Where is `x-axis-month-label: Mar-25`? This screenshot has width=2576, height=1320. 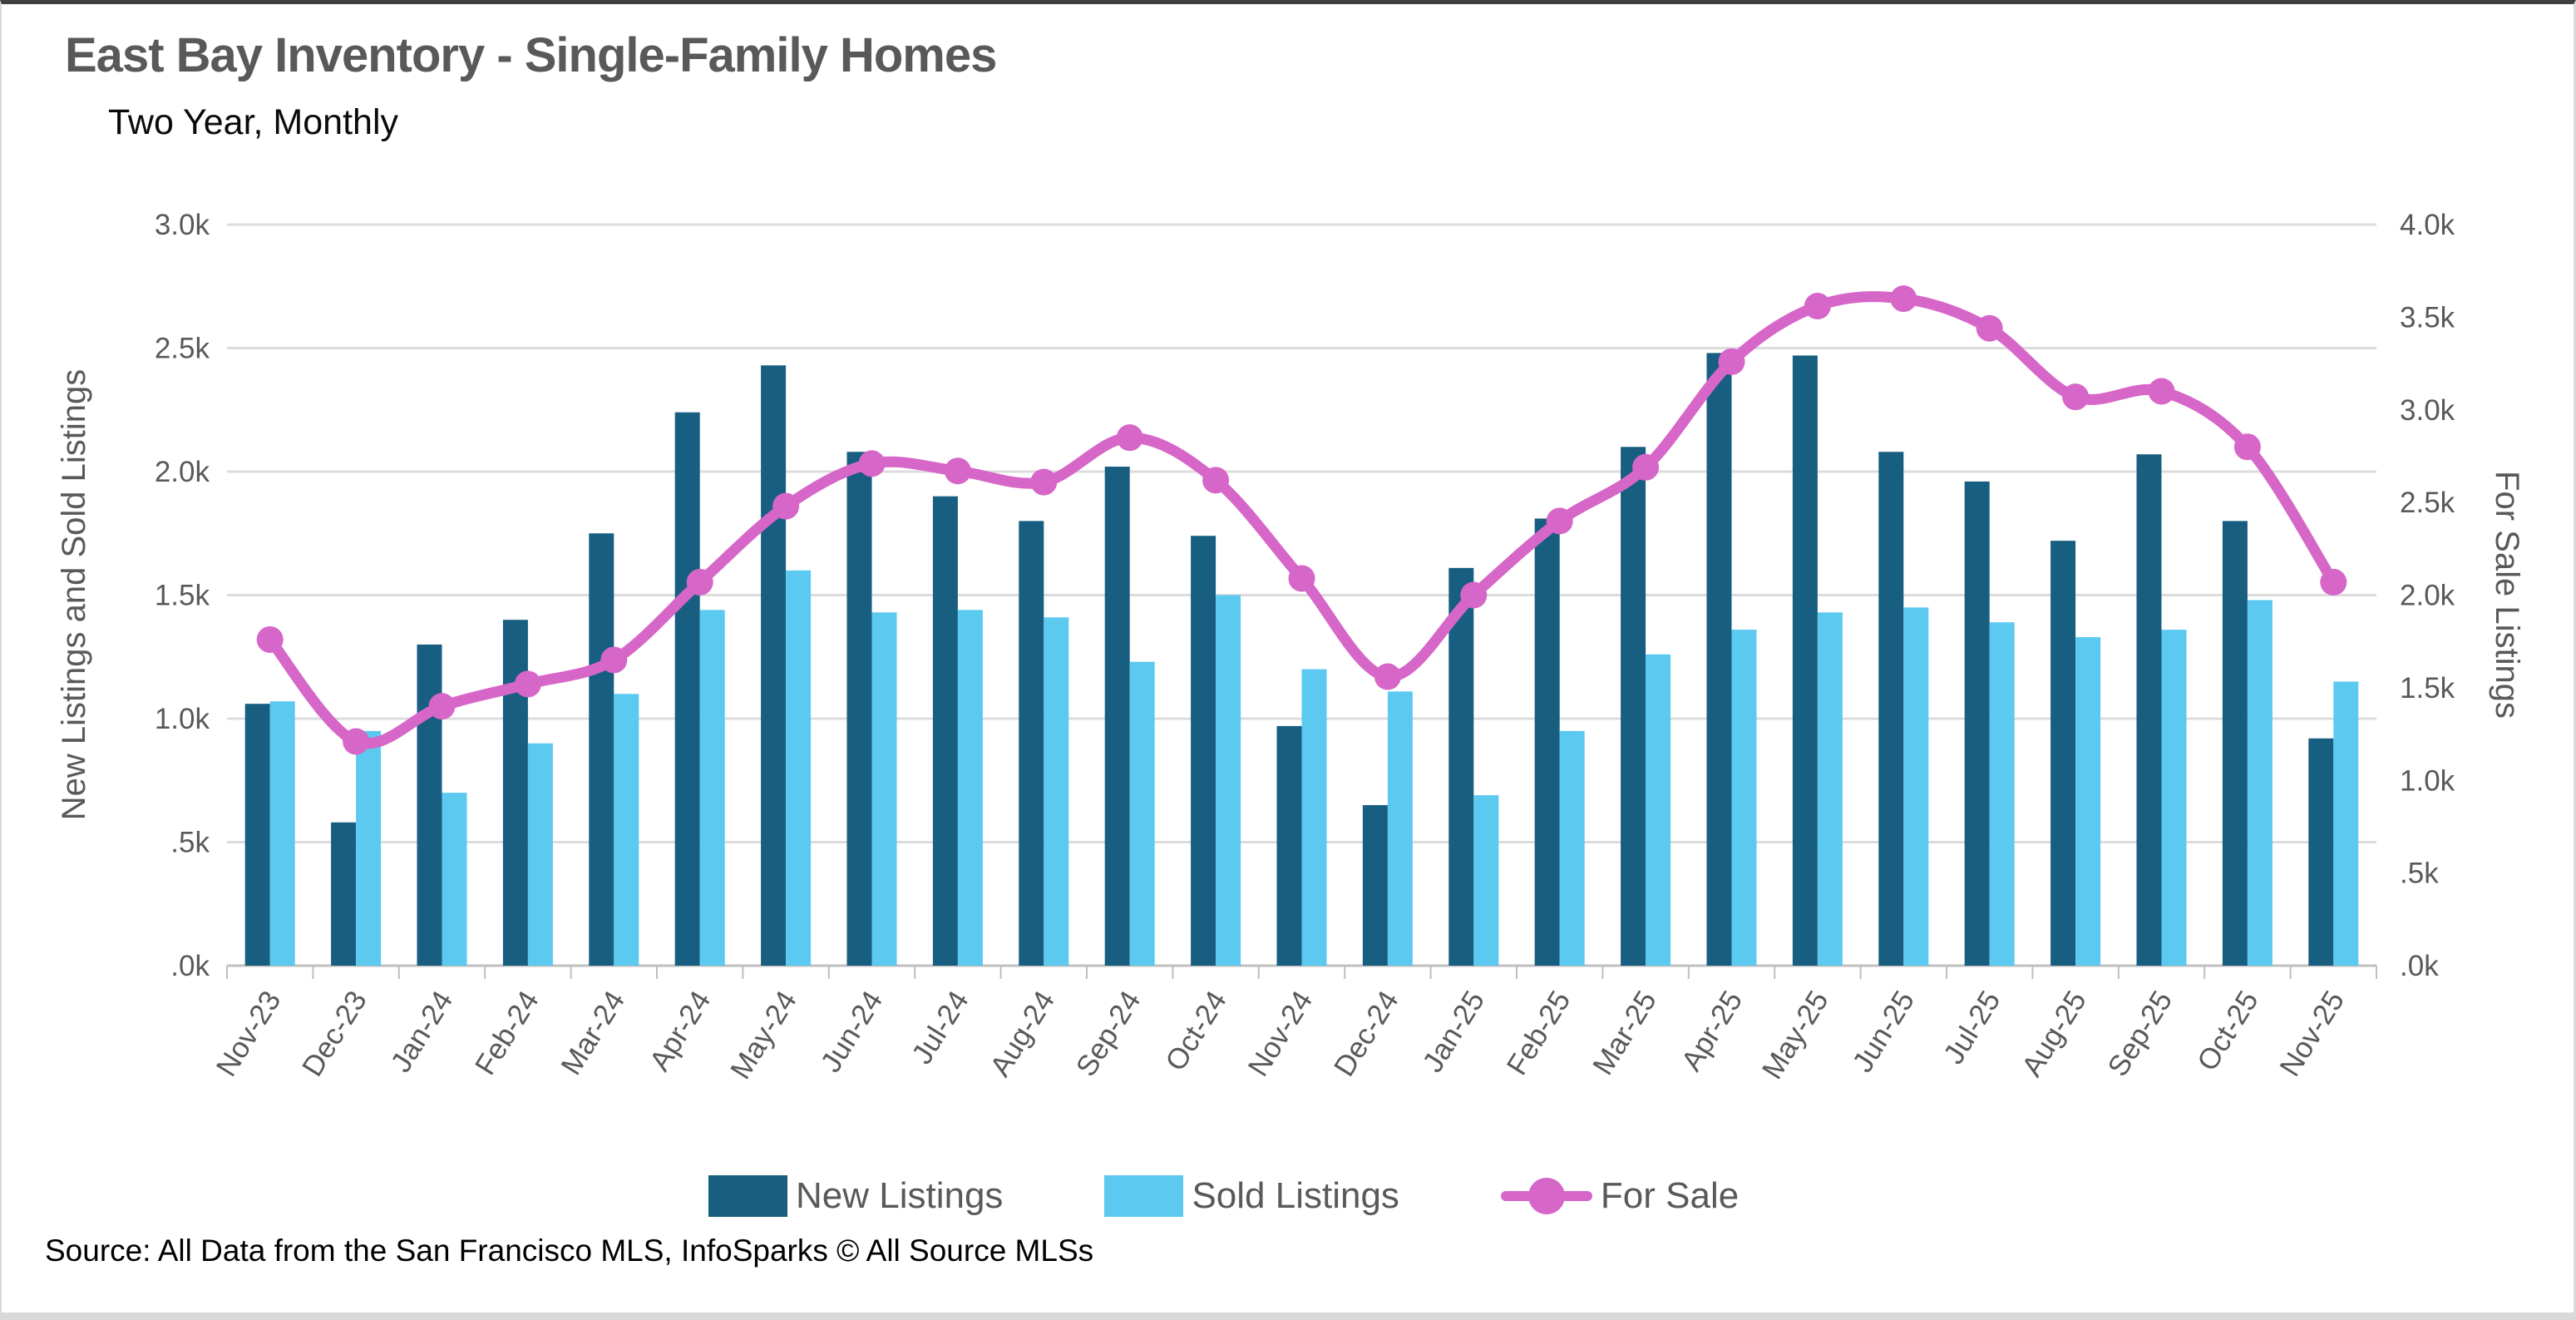
x-axis-month-label: Mar-25 is located at coordinates (1625, 1033).